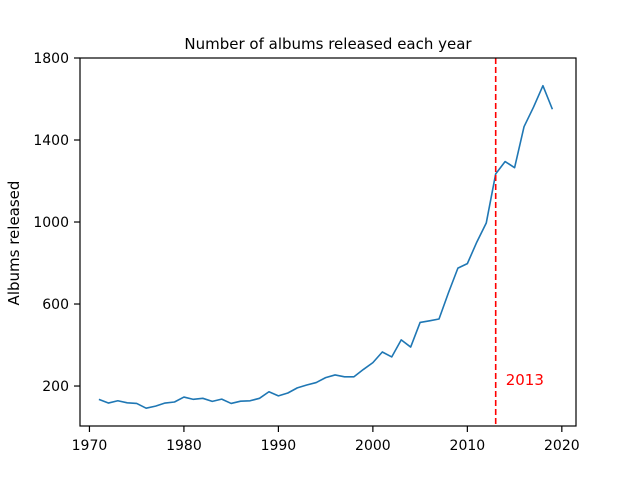 The image size is (640, 480). I want to click on x-tick-label: 2020, so click(562, 446).